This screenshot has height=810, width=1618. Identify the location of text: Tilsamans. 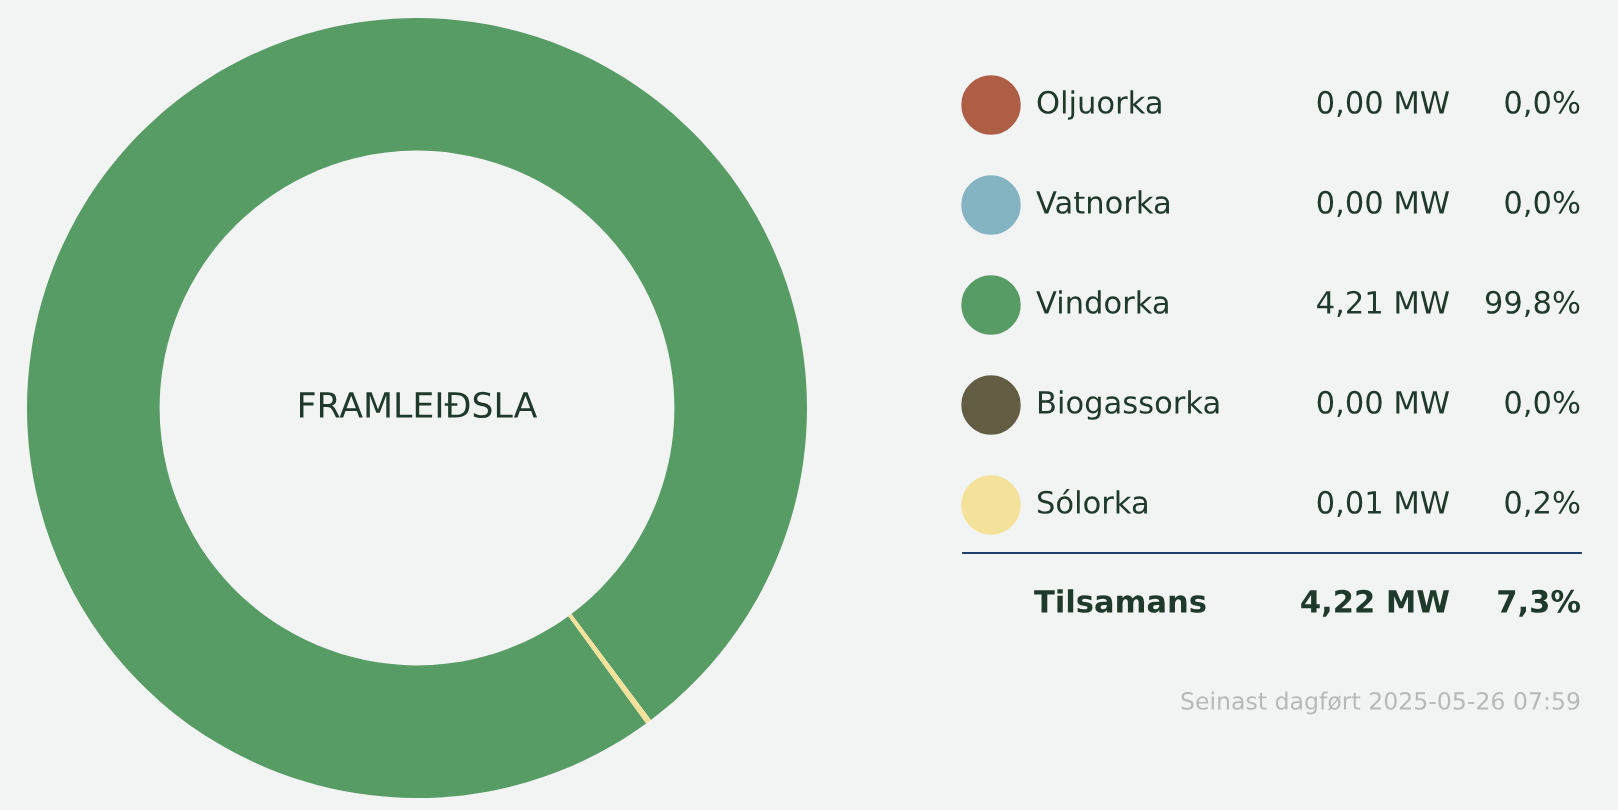
(1120, 601).